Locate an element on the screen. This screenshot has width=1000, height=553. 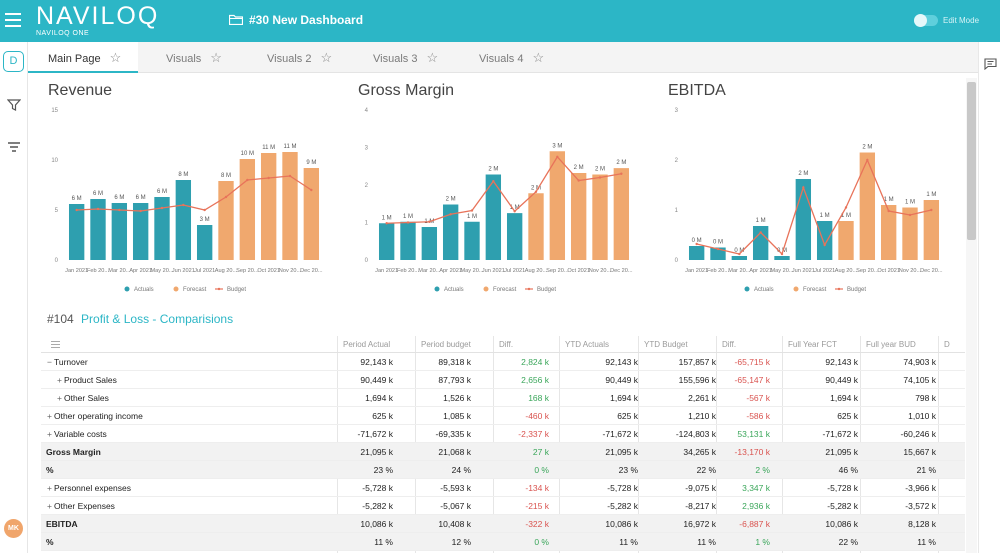
column-header: YTD Budget is located at coordinates (666, 344).